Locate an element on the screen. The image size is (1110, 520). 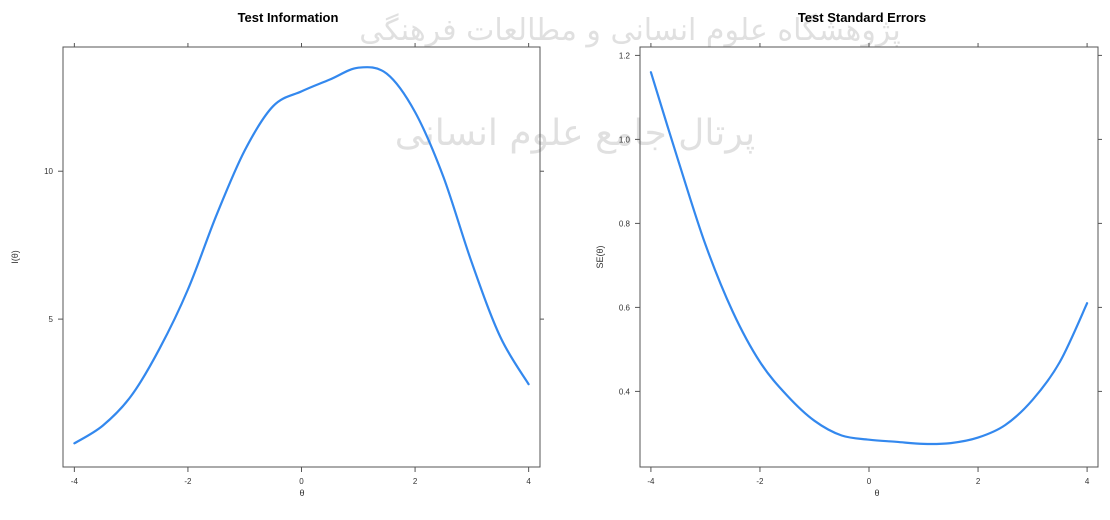
watermark-line-1: پژوهشگاه علوم انسانی و مطالعات فرهنگی is located at coordinates (630, 30).